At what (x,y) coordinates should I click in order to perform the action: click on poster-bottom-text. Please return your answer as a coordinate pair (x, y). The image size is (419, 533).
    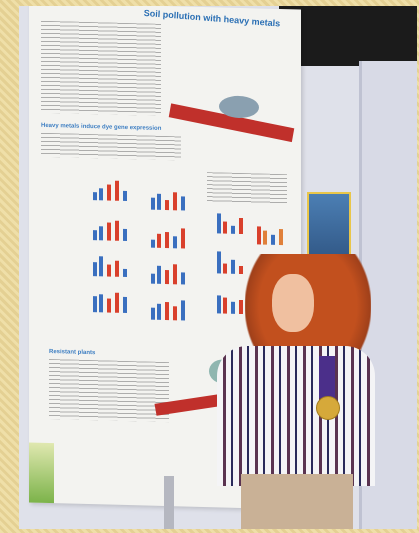
    Looking at the image, I should click on (109, 390).